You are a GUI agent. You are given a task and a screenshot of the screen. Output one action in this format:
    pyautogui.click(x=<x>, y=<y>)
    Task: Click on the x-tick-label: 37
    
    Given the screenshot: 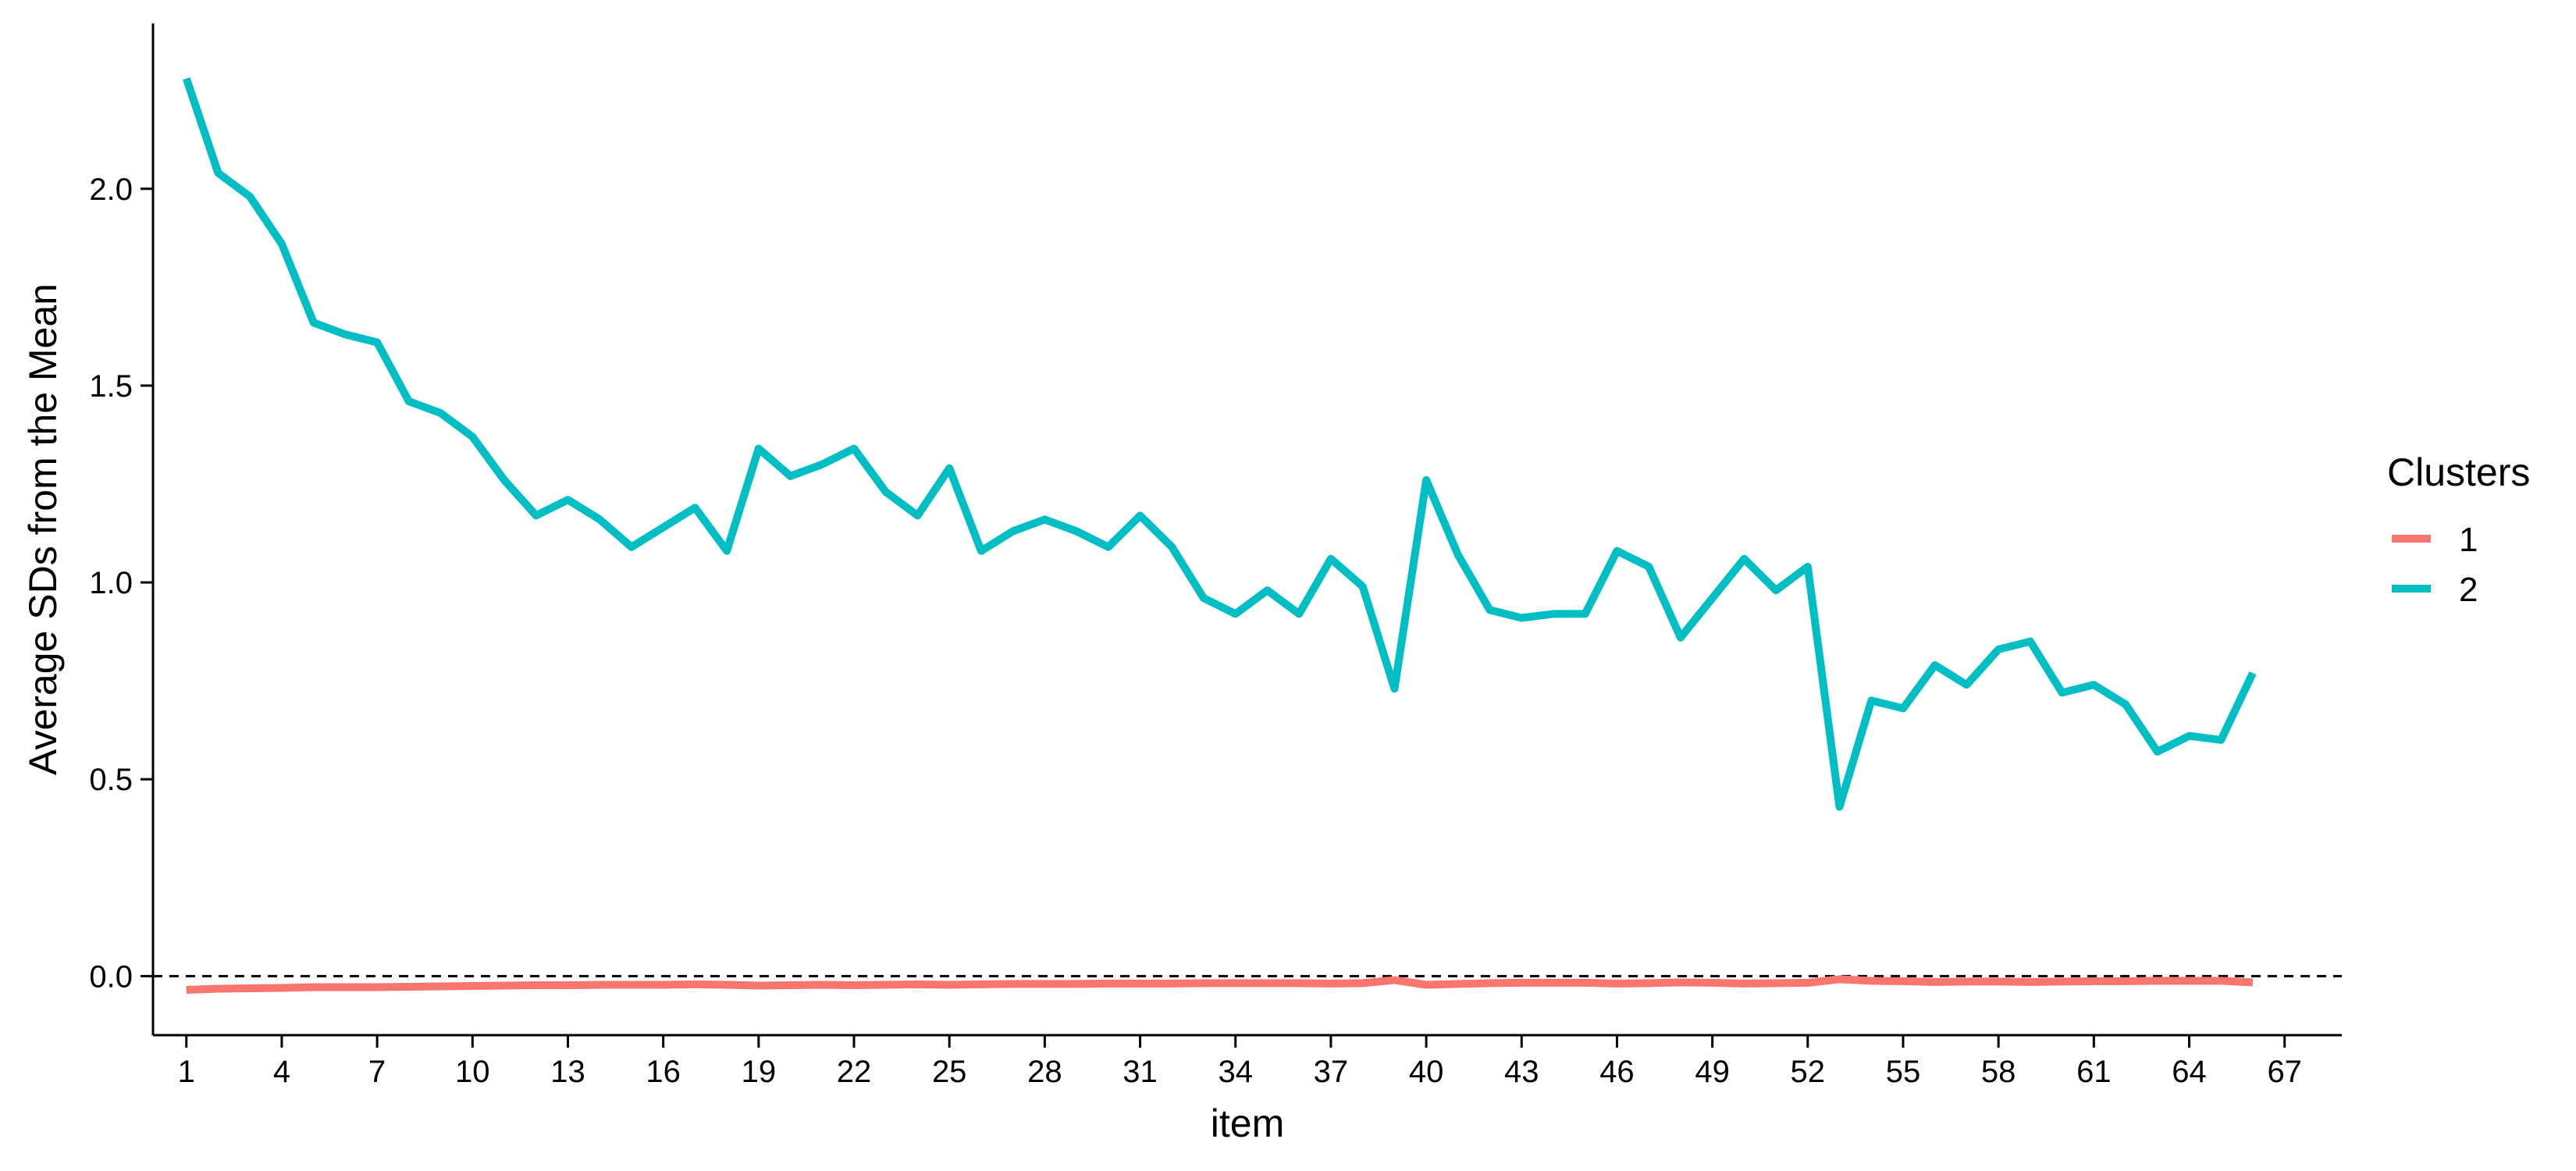 What is the action you would take?
    pyautogui.click(x=1331, y=1072)
    